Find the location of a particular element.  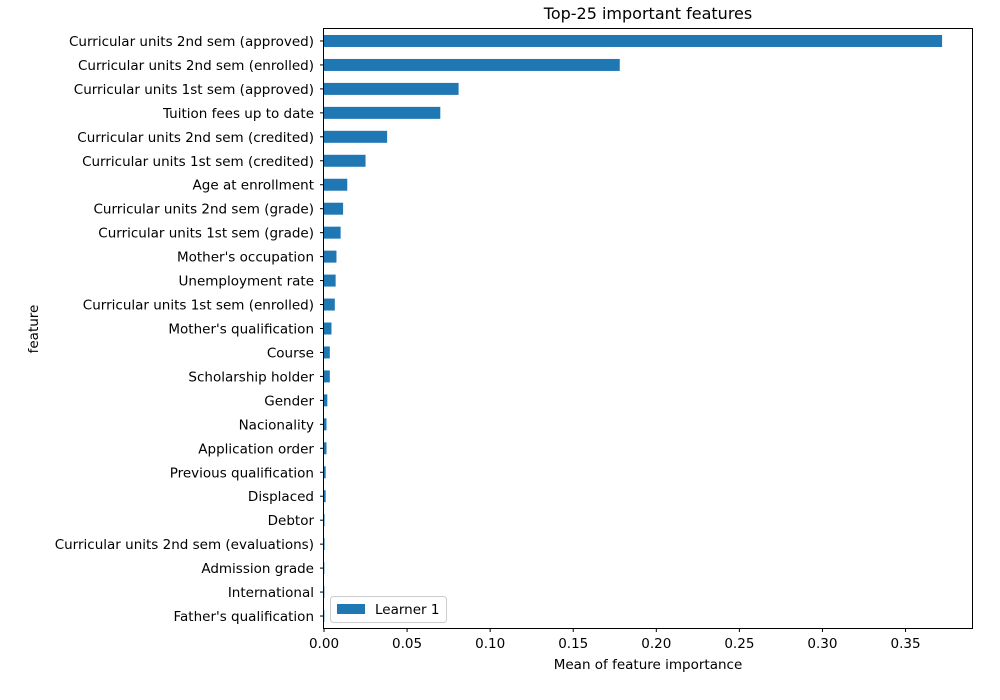

legend-box is located at coordinates (388, 609).